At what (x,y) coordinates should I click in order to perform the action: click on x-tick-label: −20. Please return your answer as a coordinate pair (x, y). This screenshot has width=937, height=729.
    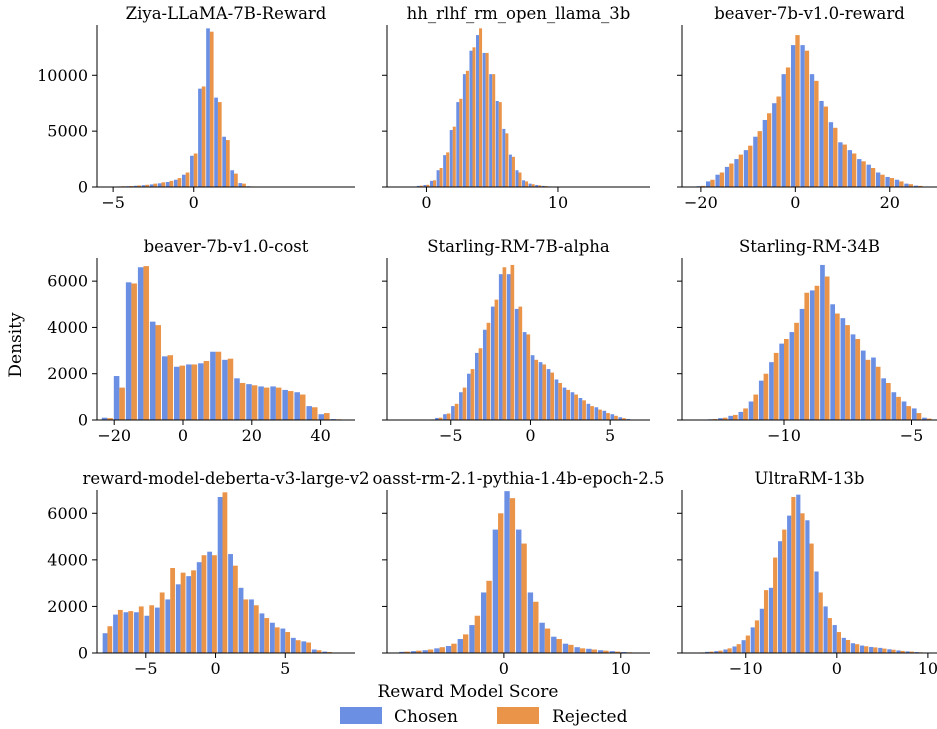
    Looking at the image, I should click on (701, 202).